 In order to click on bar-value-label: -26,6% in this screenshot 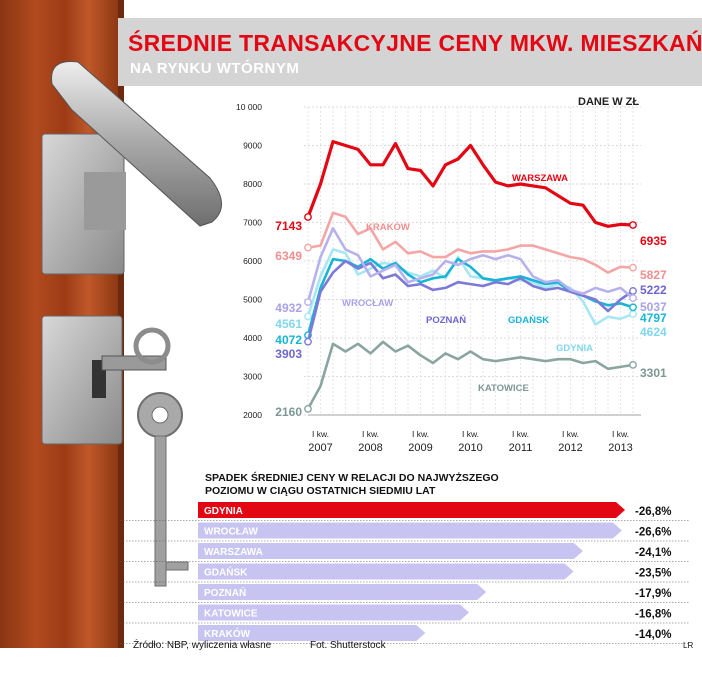, I will do `click(653, 533)`.